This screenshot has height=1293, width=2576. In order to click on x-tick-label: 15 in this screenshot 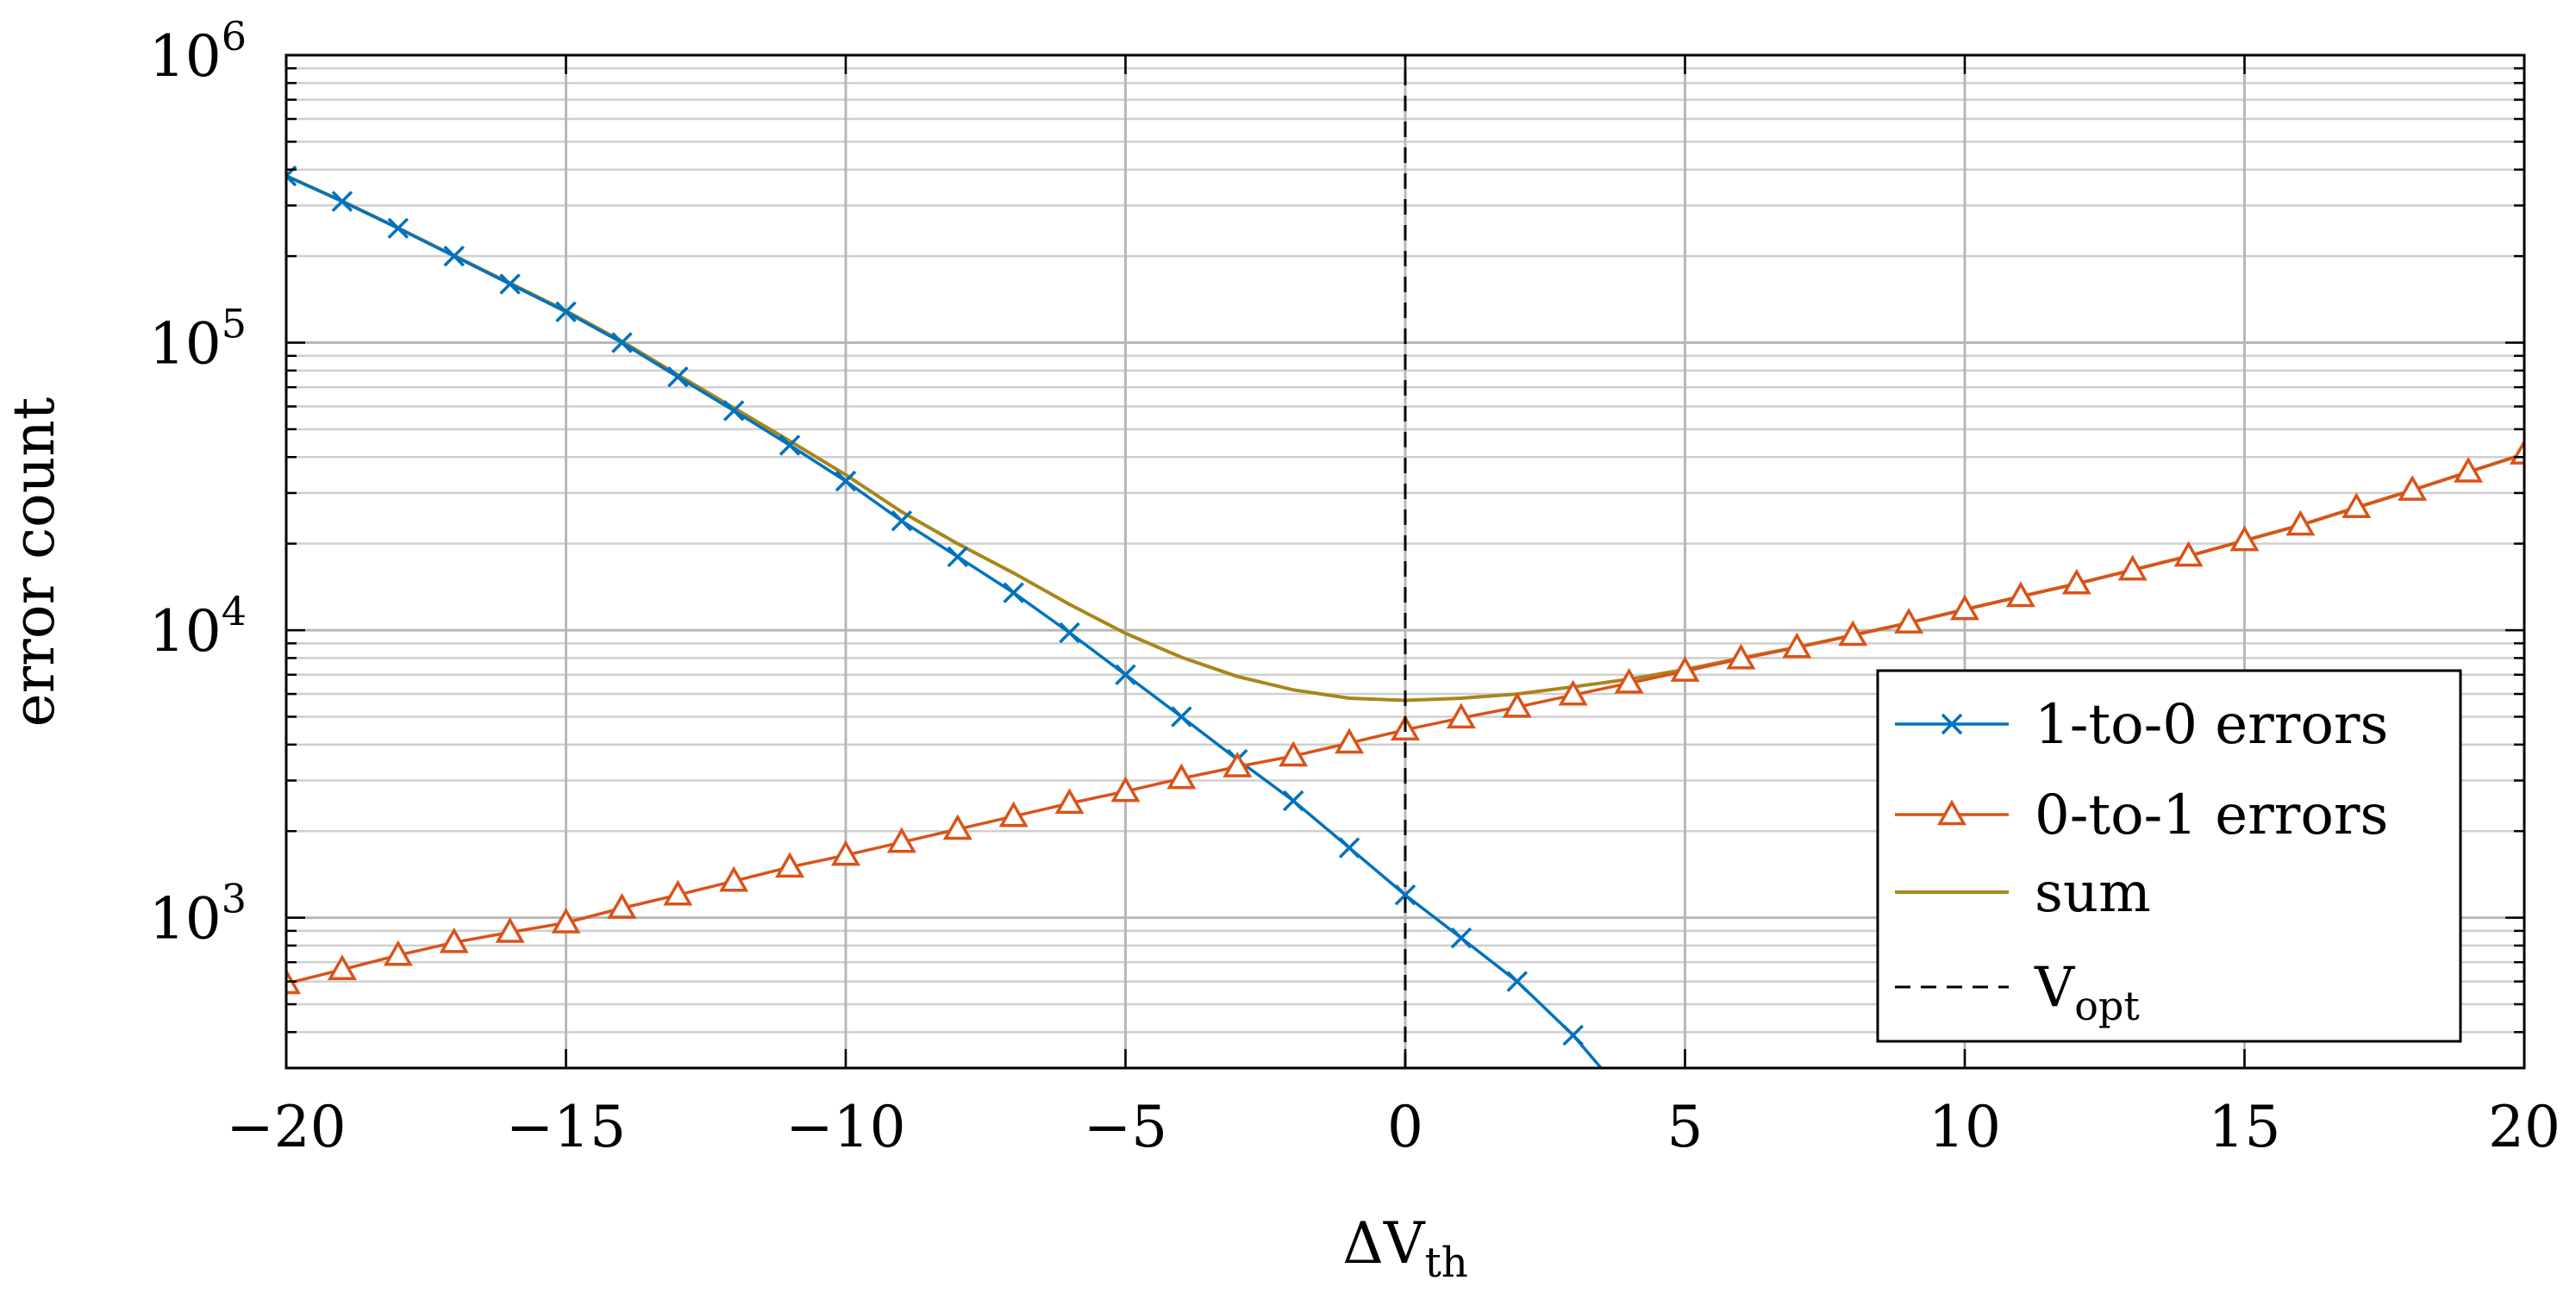, I will do `click(2245, 1127)`.